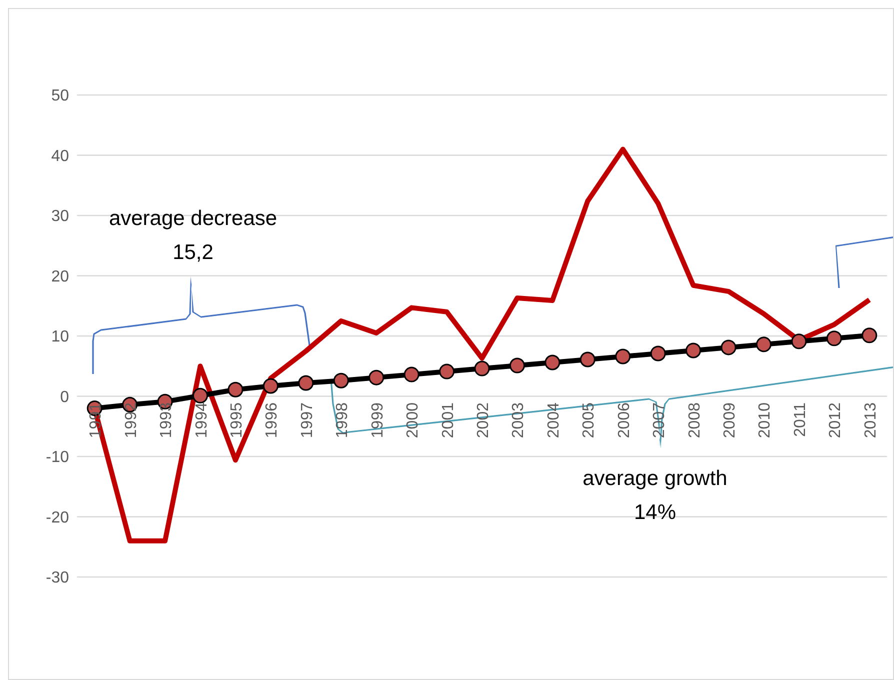 The width and height of the screenshot is (894, 680). Describe the element at coordinates (343, 420) in the screenshot. I see `x-tick-label: 1998` at that location.